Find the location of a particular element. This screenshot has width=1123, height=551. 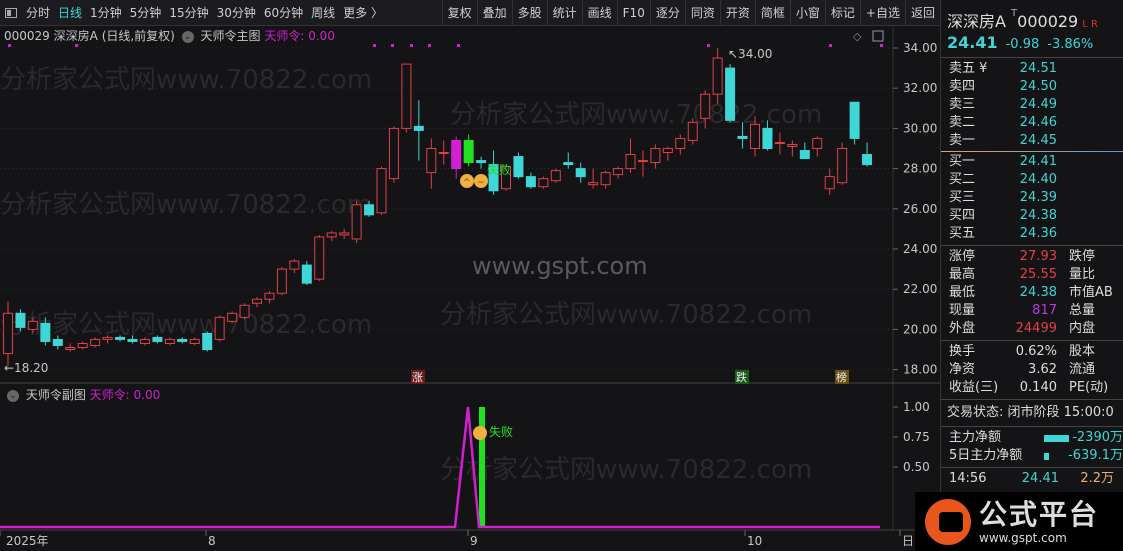

period-tab: 15分钟 is located at coordinates (189, 13).